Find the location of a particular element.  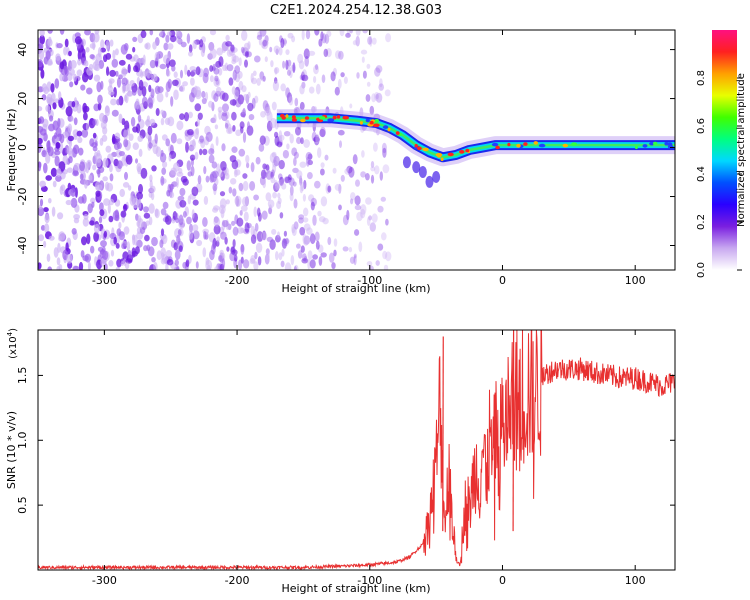

snr-x-label: Height of straight line (km) is located at coordinates (355, 588).